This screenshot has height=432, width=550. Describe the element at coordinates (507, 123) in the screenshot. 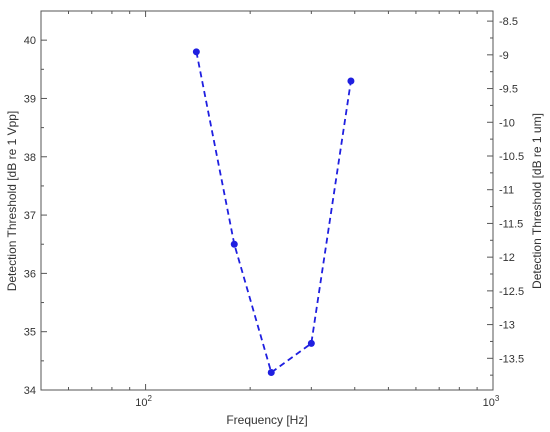

I see `y-right-tick-label: -10` at that location.